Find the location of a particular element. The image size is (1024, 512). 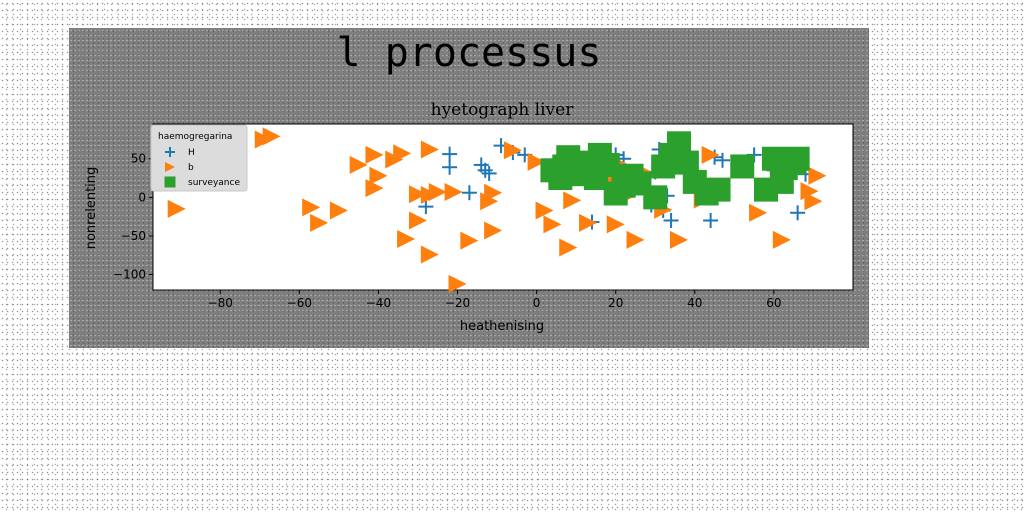

y-axis: −100 −50 0 50 is located at coordinates (133, 217).